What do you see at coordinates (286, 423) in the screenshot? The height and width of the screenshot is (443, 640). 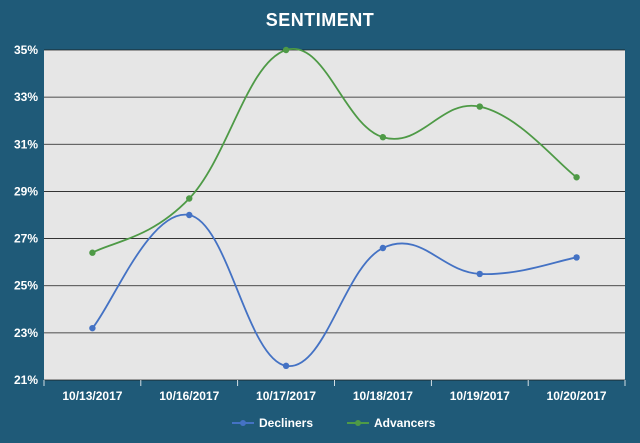 I see `legend-label-decliners: Decliners` at bounding box center [286, 423].